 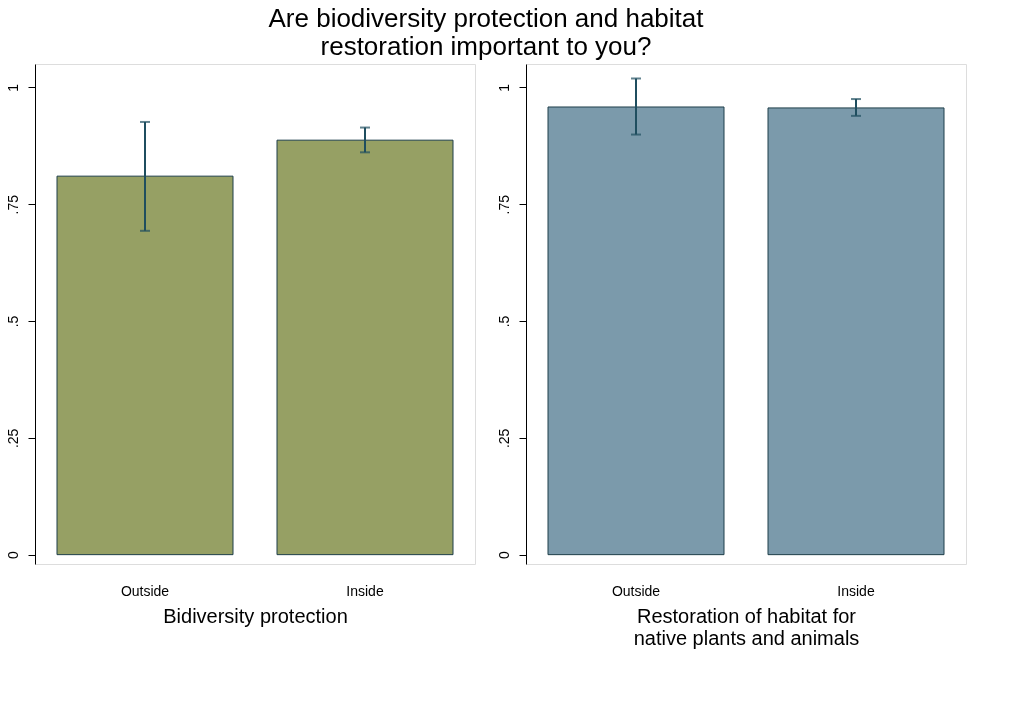 What do you see at coordinates (486, 31) in the screenshot?
I see `chart-title: Are biodiversity protection and habitat restoration important to you?` at bounding box center [486, 31].